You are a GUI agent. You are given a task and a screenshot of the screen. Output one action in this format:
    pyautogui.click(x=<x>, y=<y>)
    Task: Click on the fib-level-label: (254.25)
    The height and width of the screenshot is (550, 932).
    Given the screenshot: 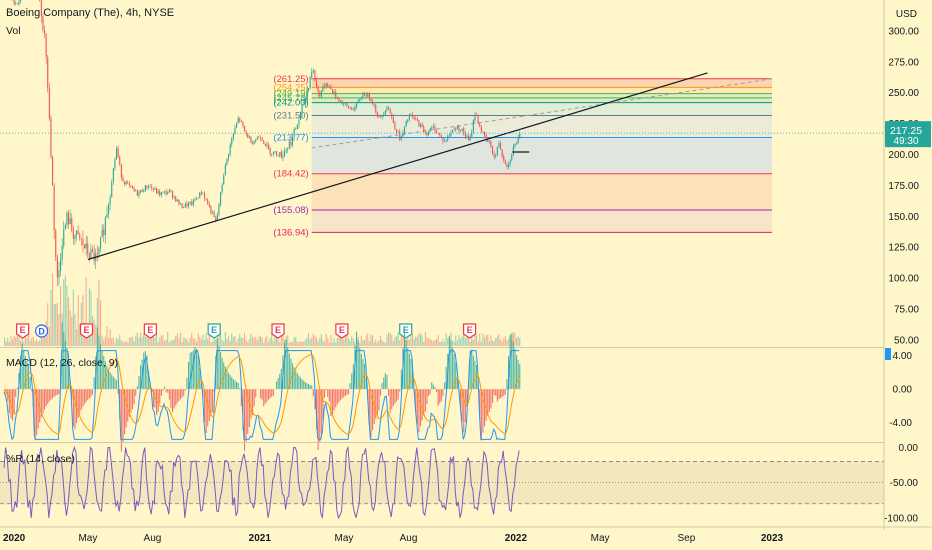 What is the action you would take?
    pyautogui.click(x=290, y=87)
    